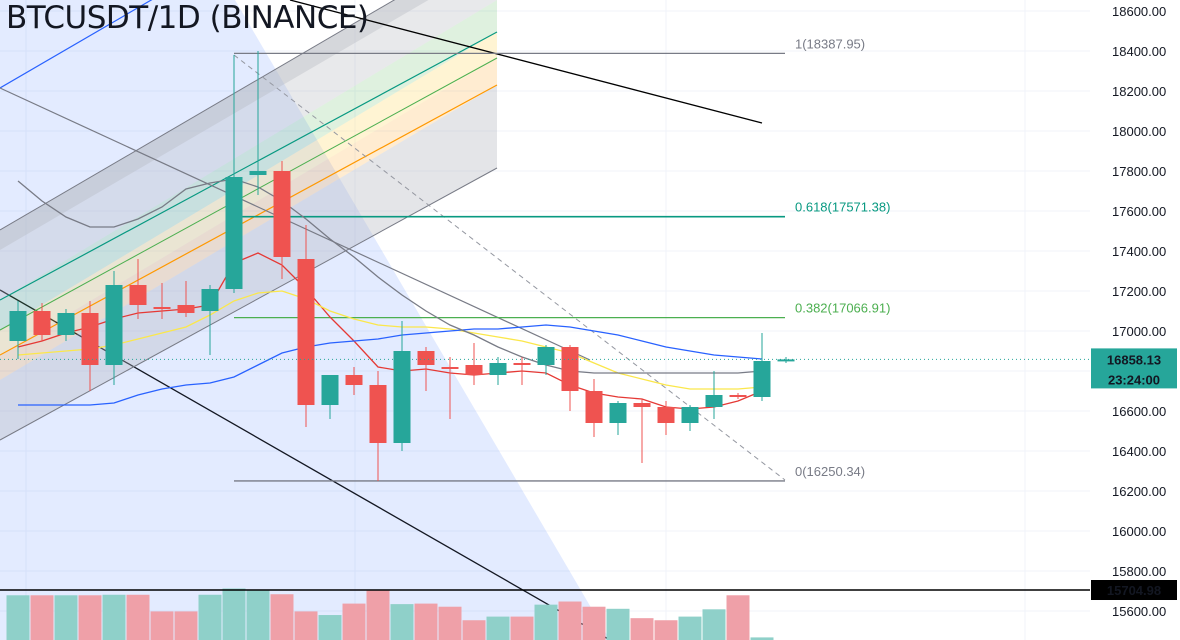 The height and width of the screenshot is (640, 1180). I want to click on price-tick-label: 18000.00, so click(1139, 131).